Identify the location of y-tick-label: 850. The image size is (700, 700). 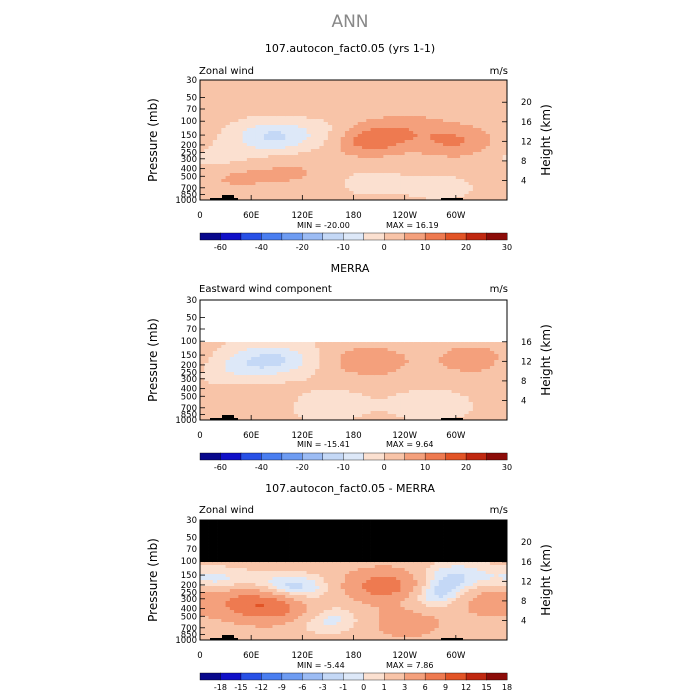
(189, 195).